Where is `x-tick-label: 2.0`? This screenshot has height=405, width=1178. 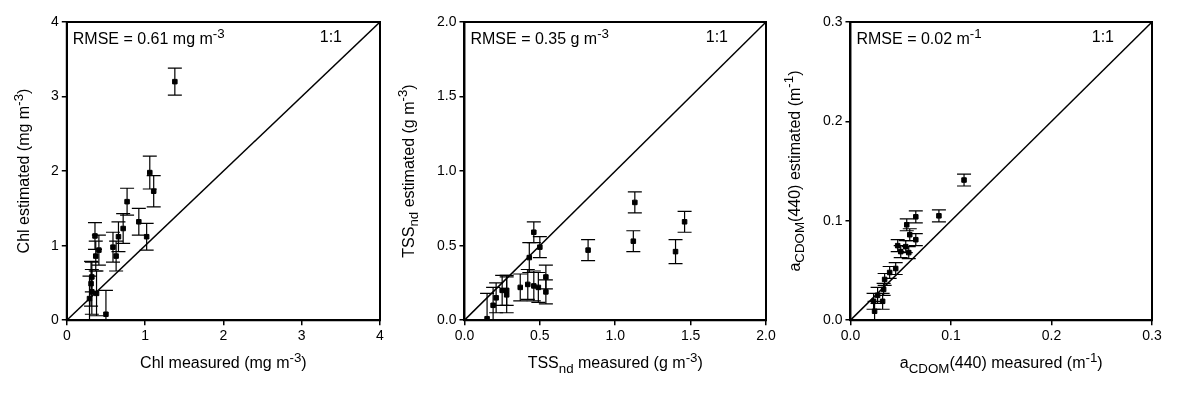
x-tick-label: 2.0 is located at coordinates (766, 335).